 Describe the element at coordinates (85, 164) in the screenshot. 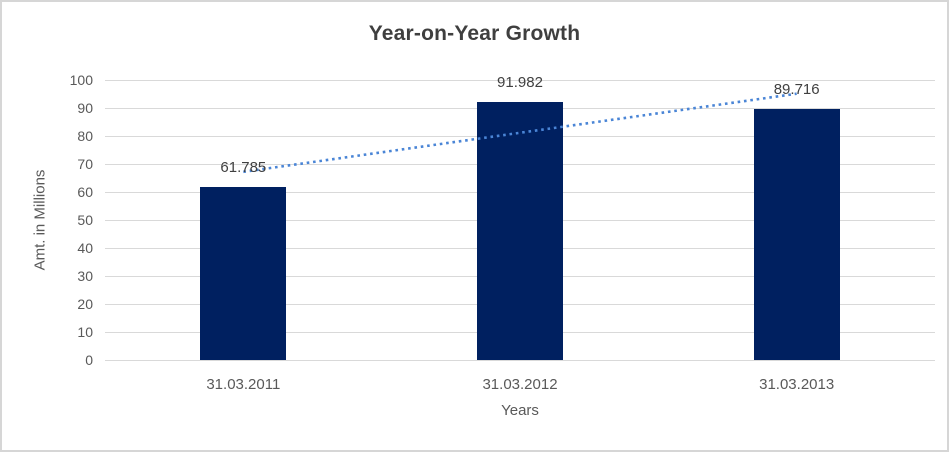

I see `y-axis-tick-label: 70` at that location.